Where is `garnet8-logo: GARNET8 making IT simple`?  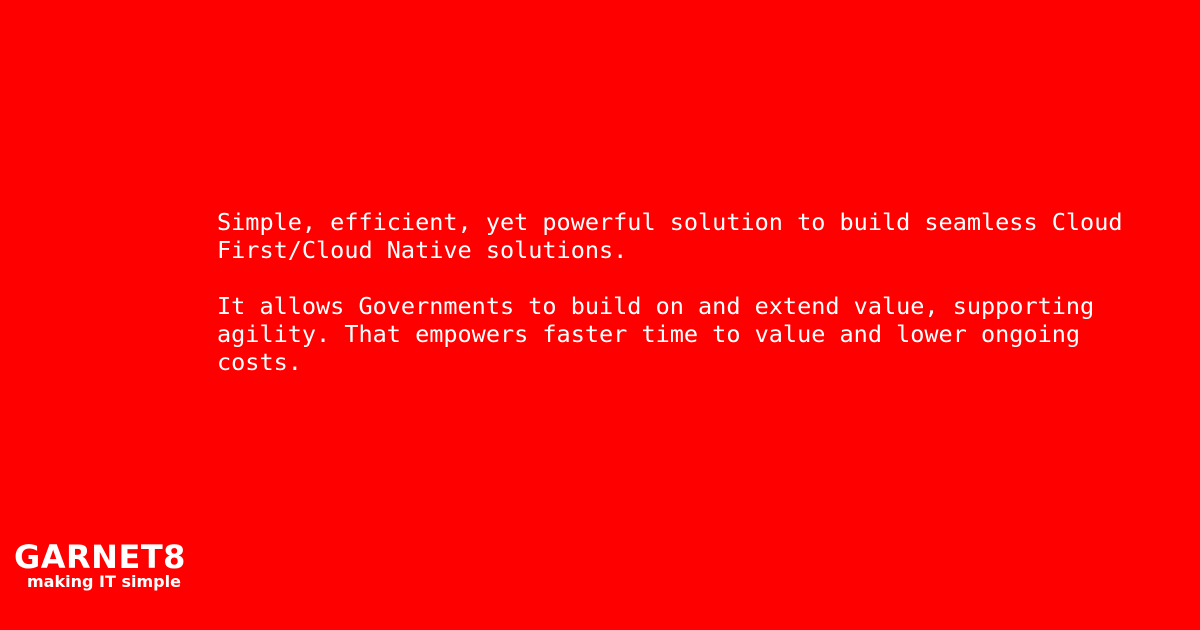
garnet8-logo: GARNET8 making IT simple is located at coordinates (100, 564).